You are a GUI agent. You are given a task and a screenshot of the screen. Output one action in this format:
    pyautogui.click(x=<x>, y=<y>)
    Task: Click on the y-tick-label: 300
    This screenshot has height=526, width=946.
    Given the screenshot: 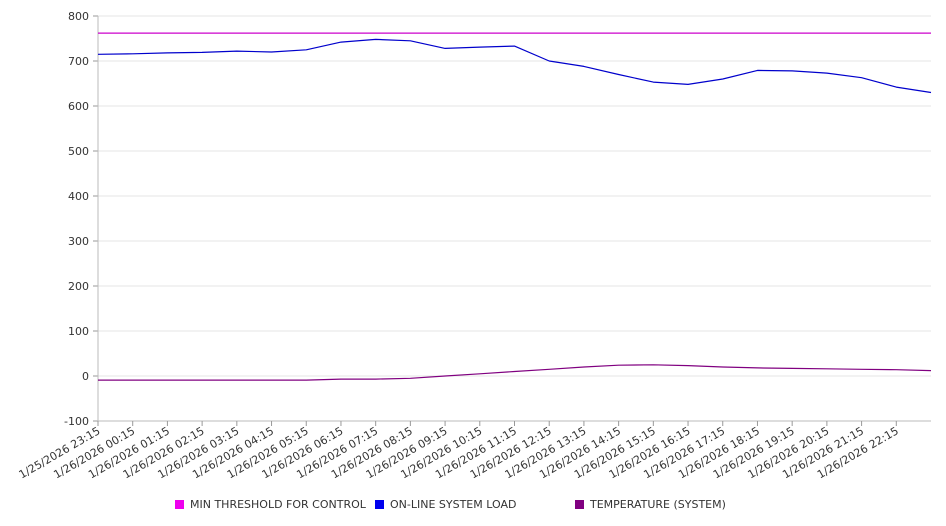 What is the action you would take?
    pyautogui.click(x=78, y=241)
    